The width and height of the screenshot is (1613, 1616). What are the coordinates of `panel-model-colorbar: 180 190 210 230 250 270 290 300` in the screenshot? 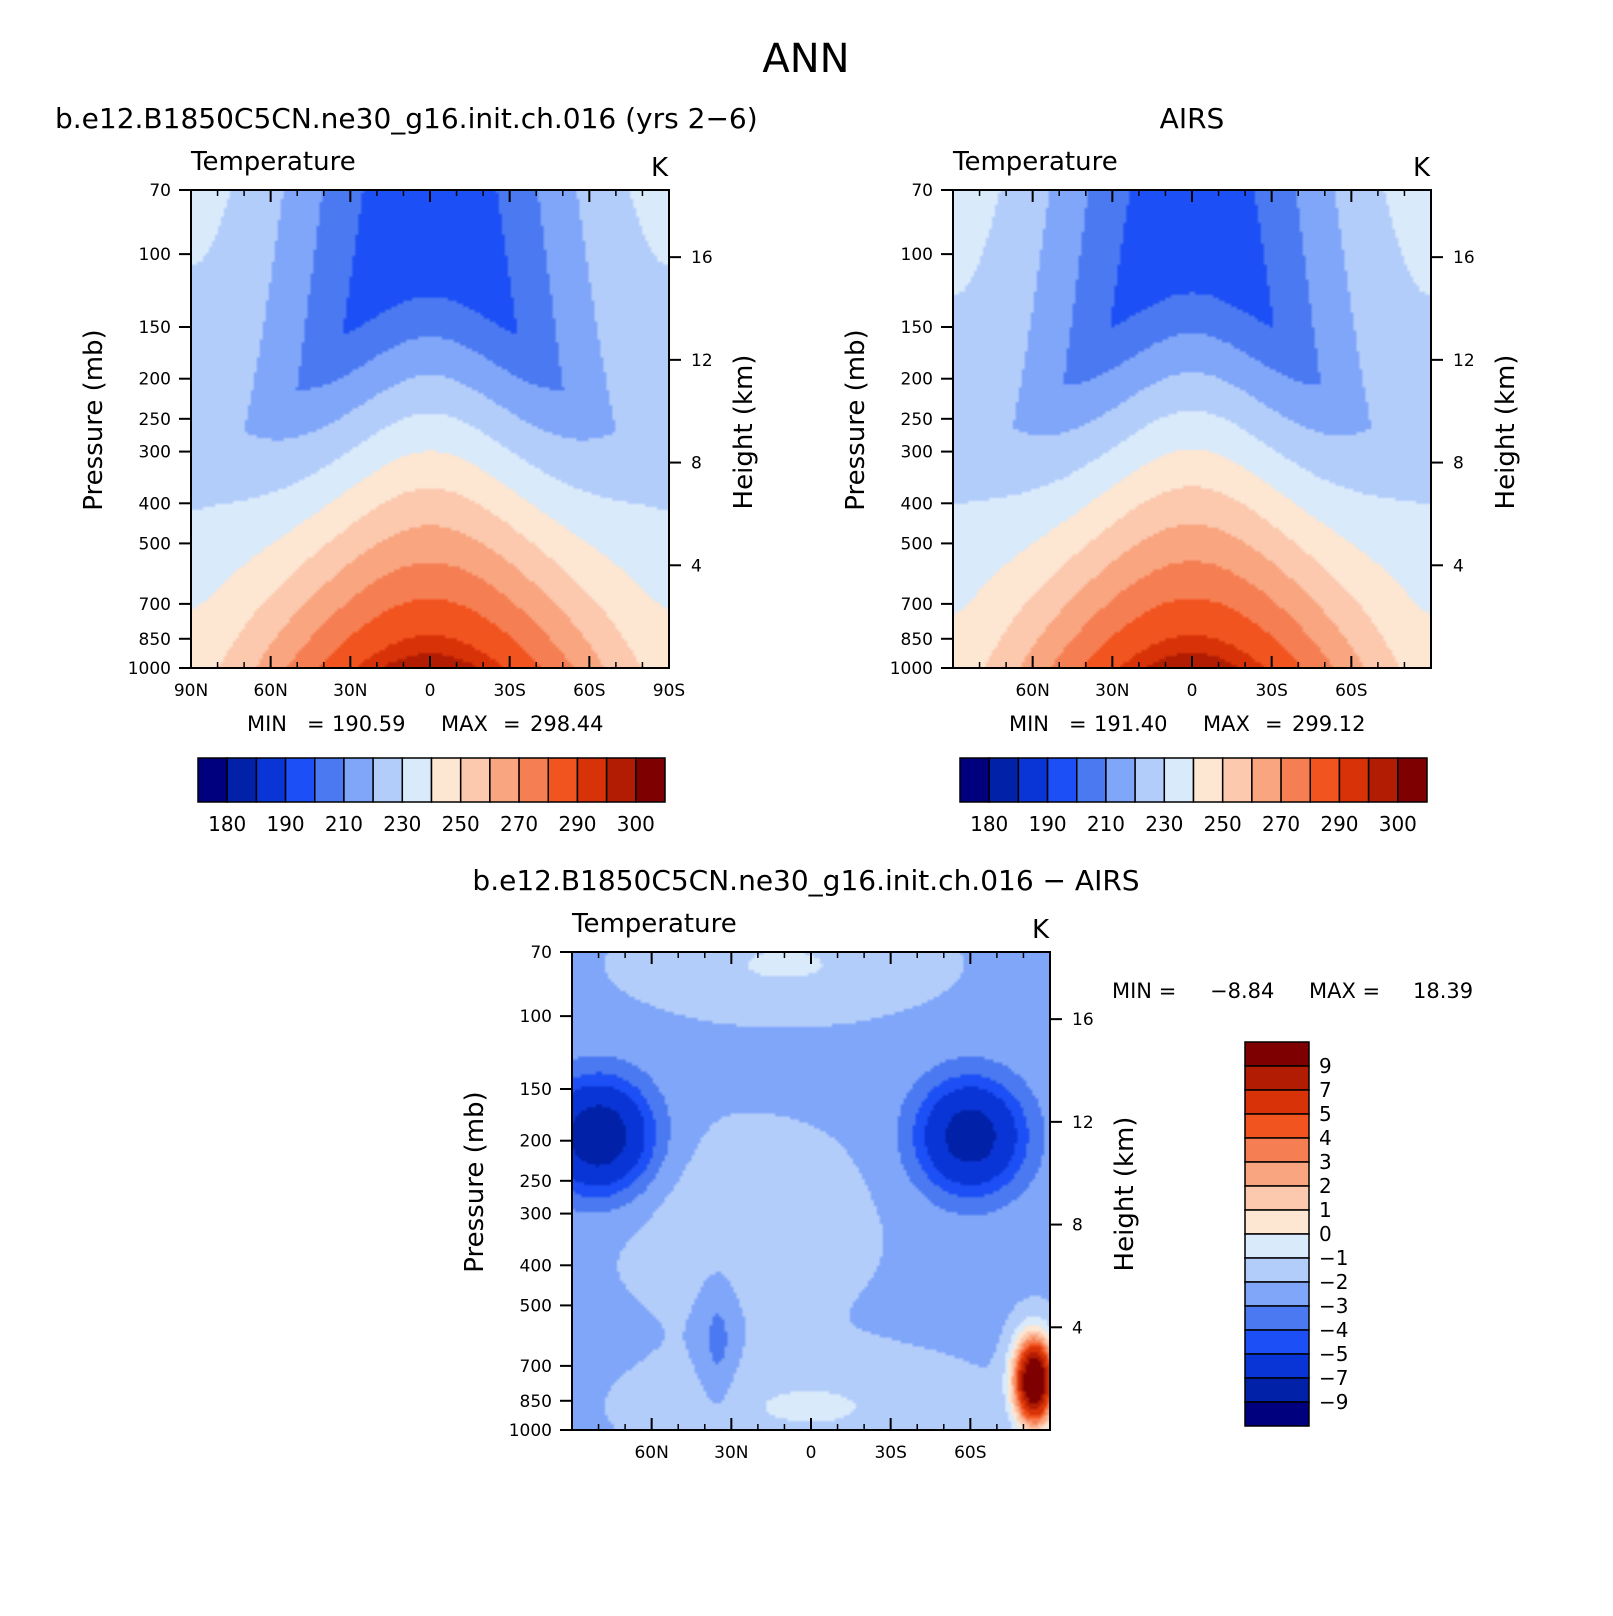 It's located at (431, 796).